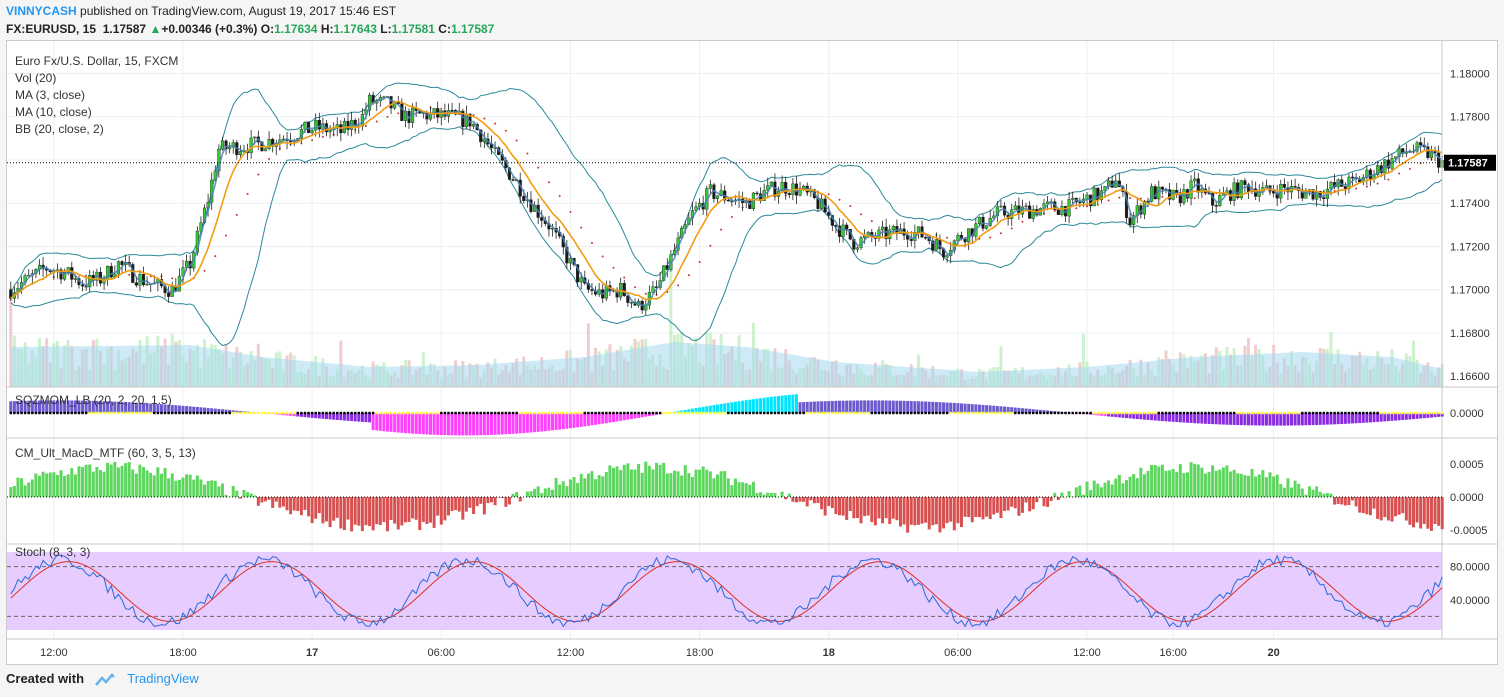 The height and width of the screenshot is (697, 1504). Describe the element at coordinates (96, 61) in the screenshot. I see `legend-item: Euro Fx/U.S. Dollar, 15, FXCM` at that location.